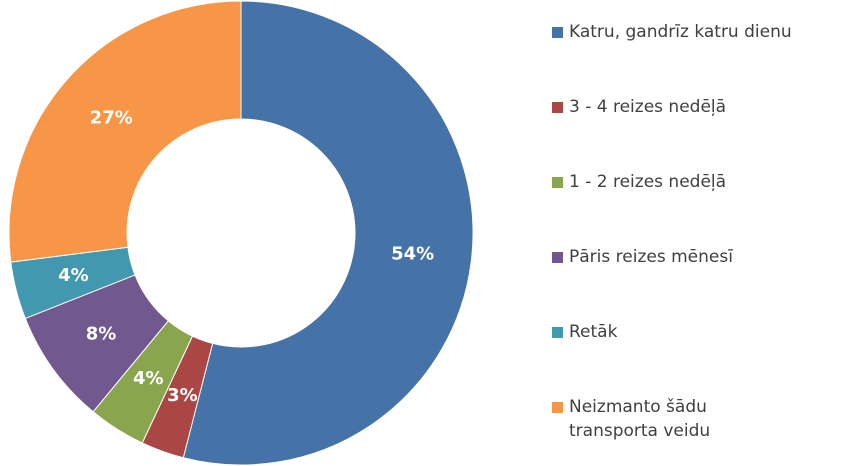  Describe the element at coordinates (651, 257) in the screenshot. I see `legend-label: Pāris reizes mēnesī` at that location.